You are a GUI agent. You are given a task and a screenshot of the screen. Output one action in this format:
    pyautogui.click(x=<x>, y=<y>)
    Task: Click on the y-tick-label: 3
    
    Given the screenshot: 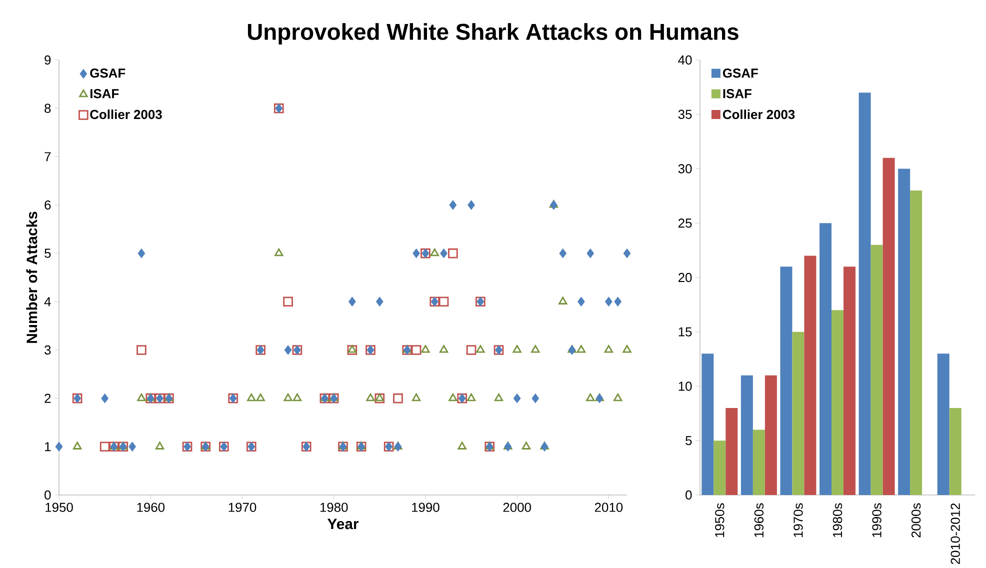 What is the action you would take?
    pyautogui.click(x=47, y=350)
    